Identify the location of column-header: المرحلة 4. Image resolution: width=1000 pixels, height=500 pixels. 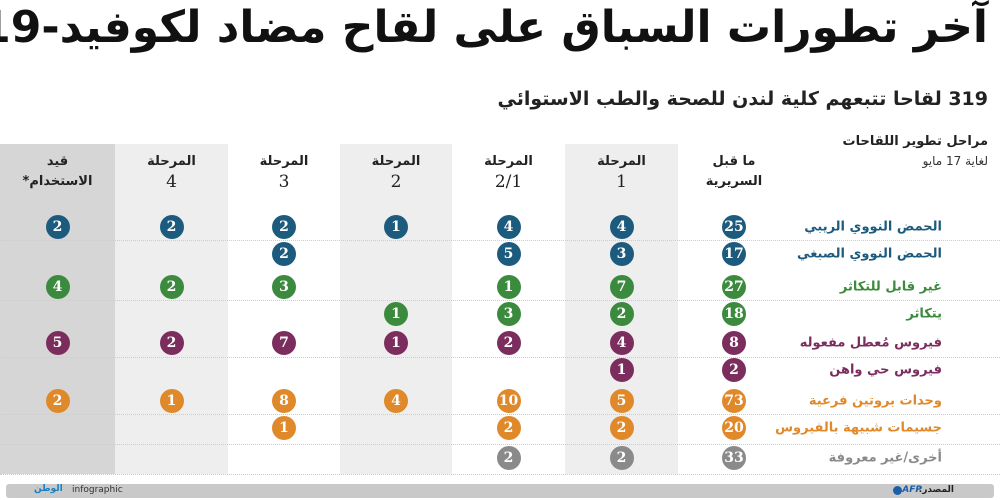
(171, 172).